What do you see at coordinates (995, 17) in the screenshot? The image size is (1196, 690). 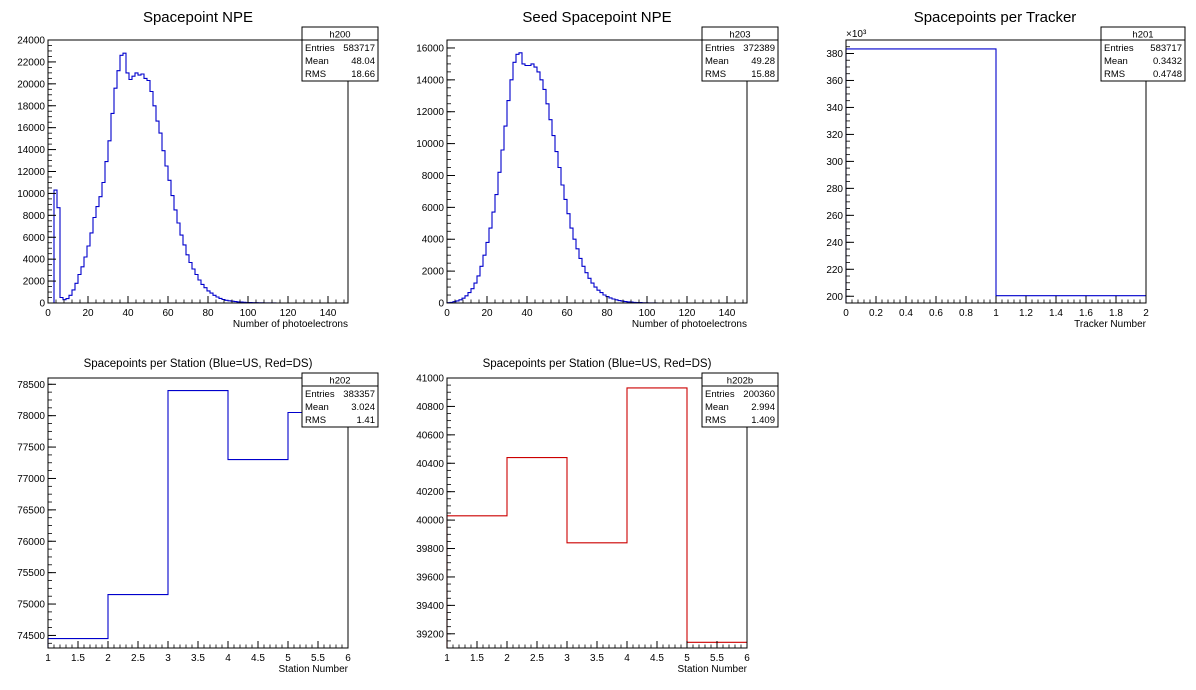 I see `chart-title: Spacepoints per Tracker` at bounding box center [995, 17].